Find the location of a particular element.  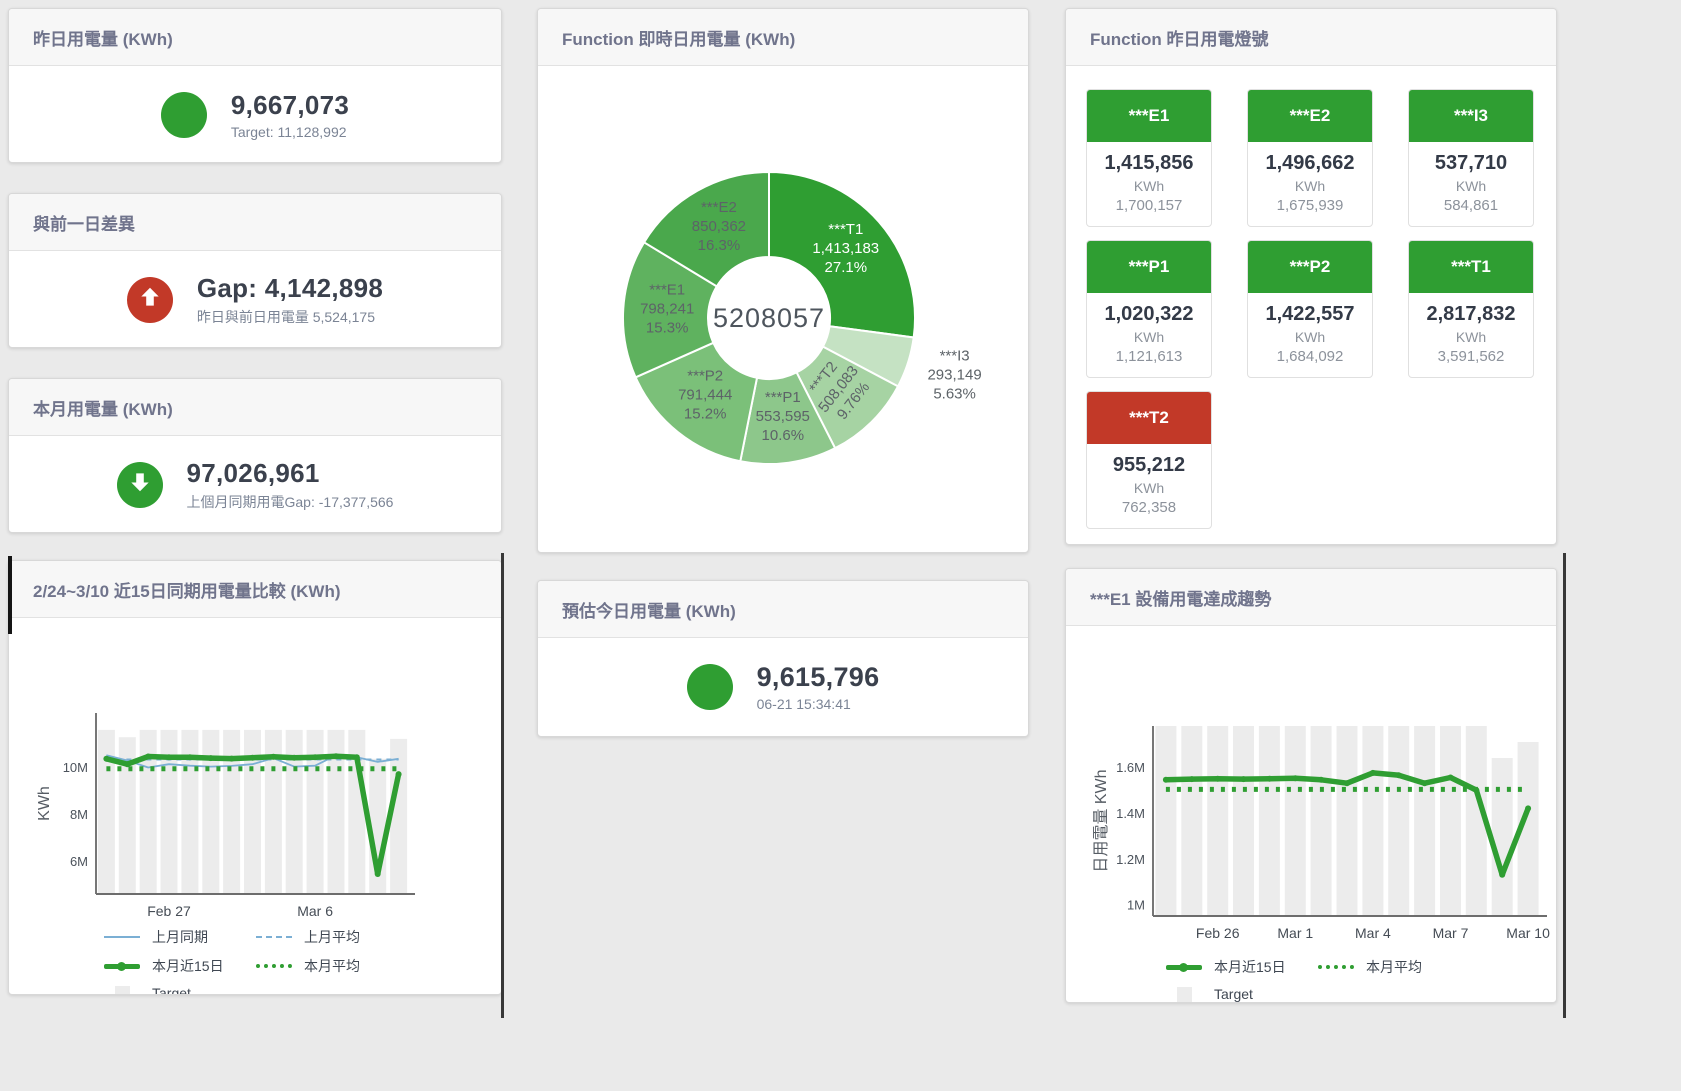

svg-text: KWh is located at coordinates (44, 803).